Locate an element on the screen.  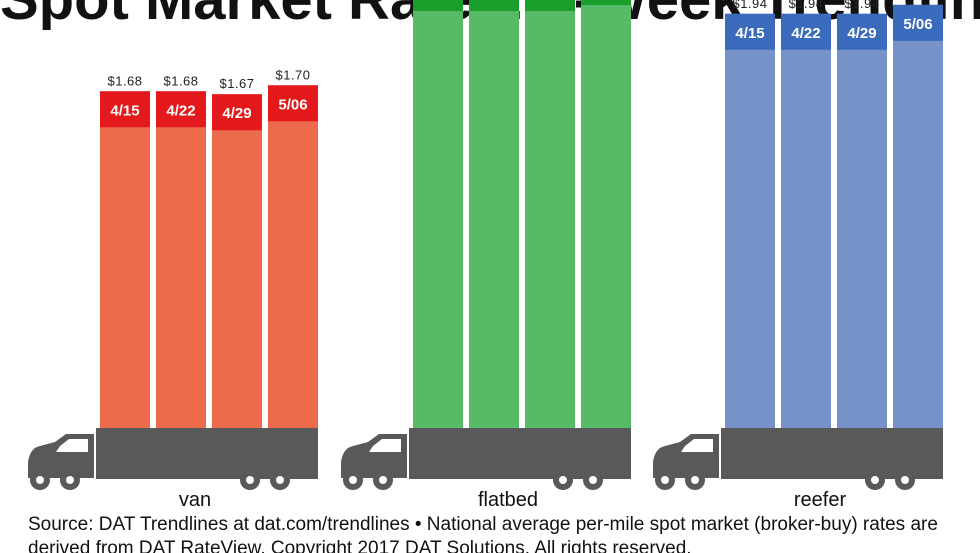
bar-value-label: $1.97 is located at coordinates (917, 1).